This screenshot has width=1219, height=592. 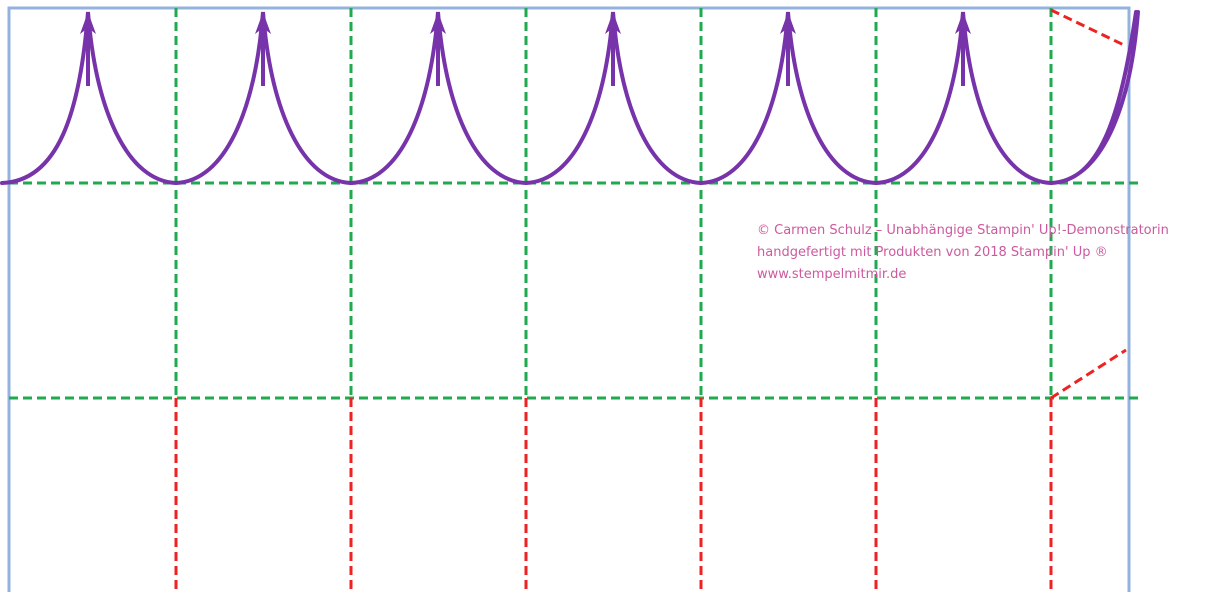 What do you see at coordinates (1088, 28) in the screenshot?
I see `cut-line-diagonal-top` at bounding box center [1088, 28].